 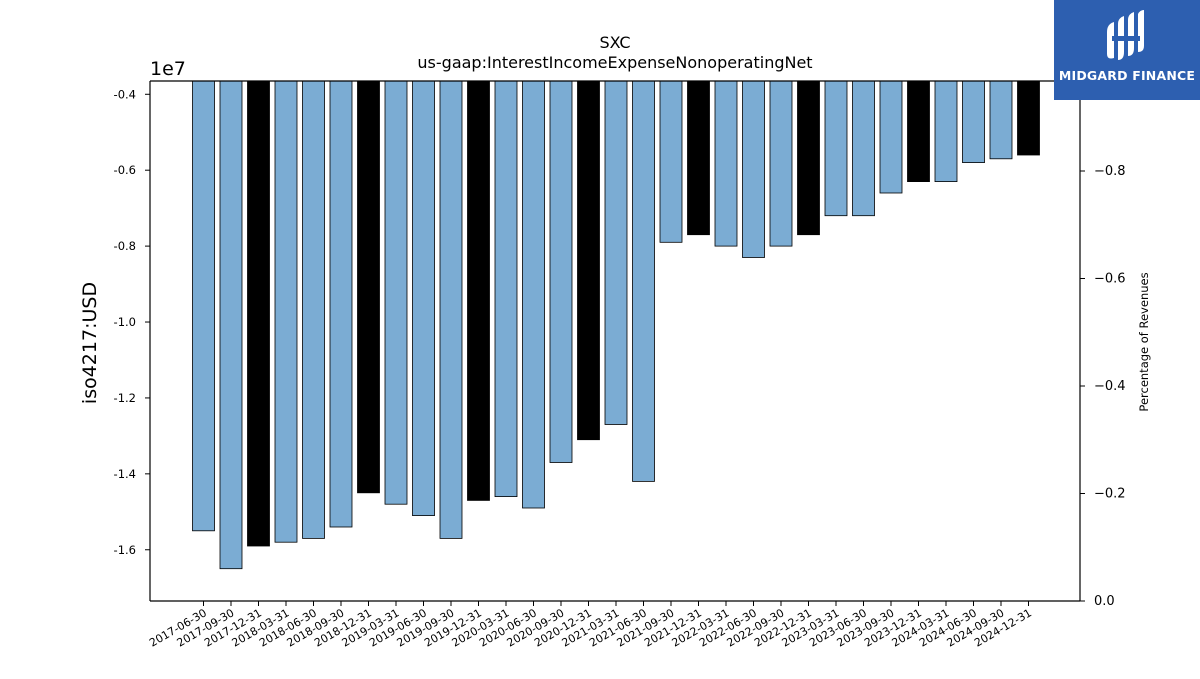 I want to click on y-tick-label: -0.6, so click(x=125, y=170).